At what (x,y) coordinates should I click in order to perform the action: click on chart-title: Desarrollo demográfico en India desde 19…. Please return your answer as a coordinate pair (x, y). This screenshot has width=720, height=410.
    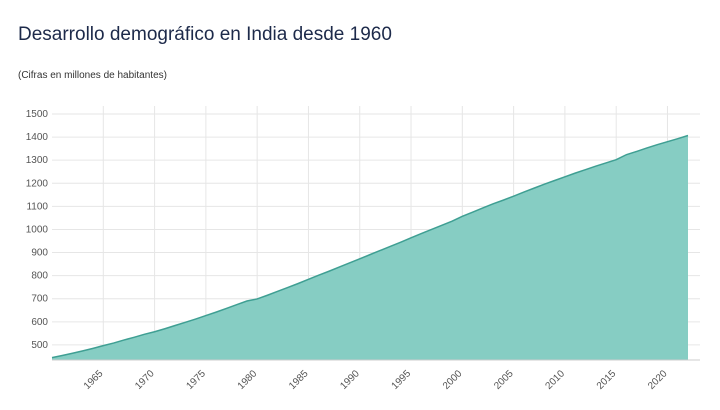
    Looking at the image, I should click on (205, 34).